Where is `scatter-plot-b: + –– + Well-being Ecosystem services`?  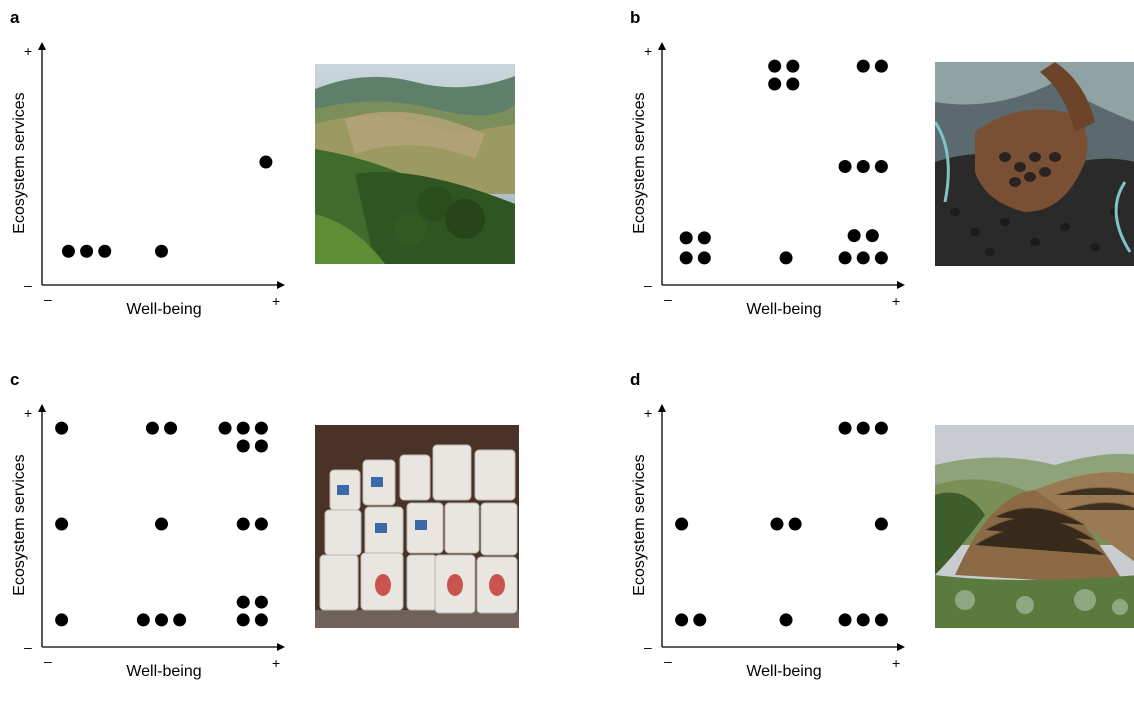
scatter-plot-b: + –– + Well-being Ecosystem services is located at coordinates (768, 180).